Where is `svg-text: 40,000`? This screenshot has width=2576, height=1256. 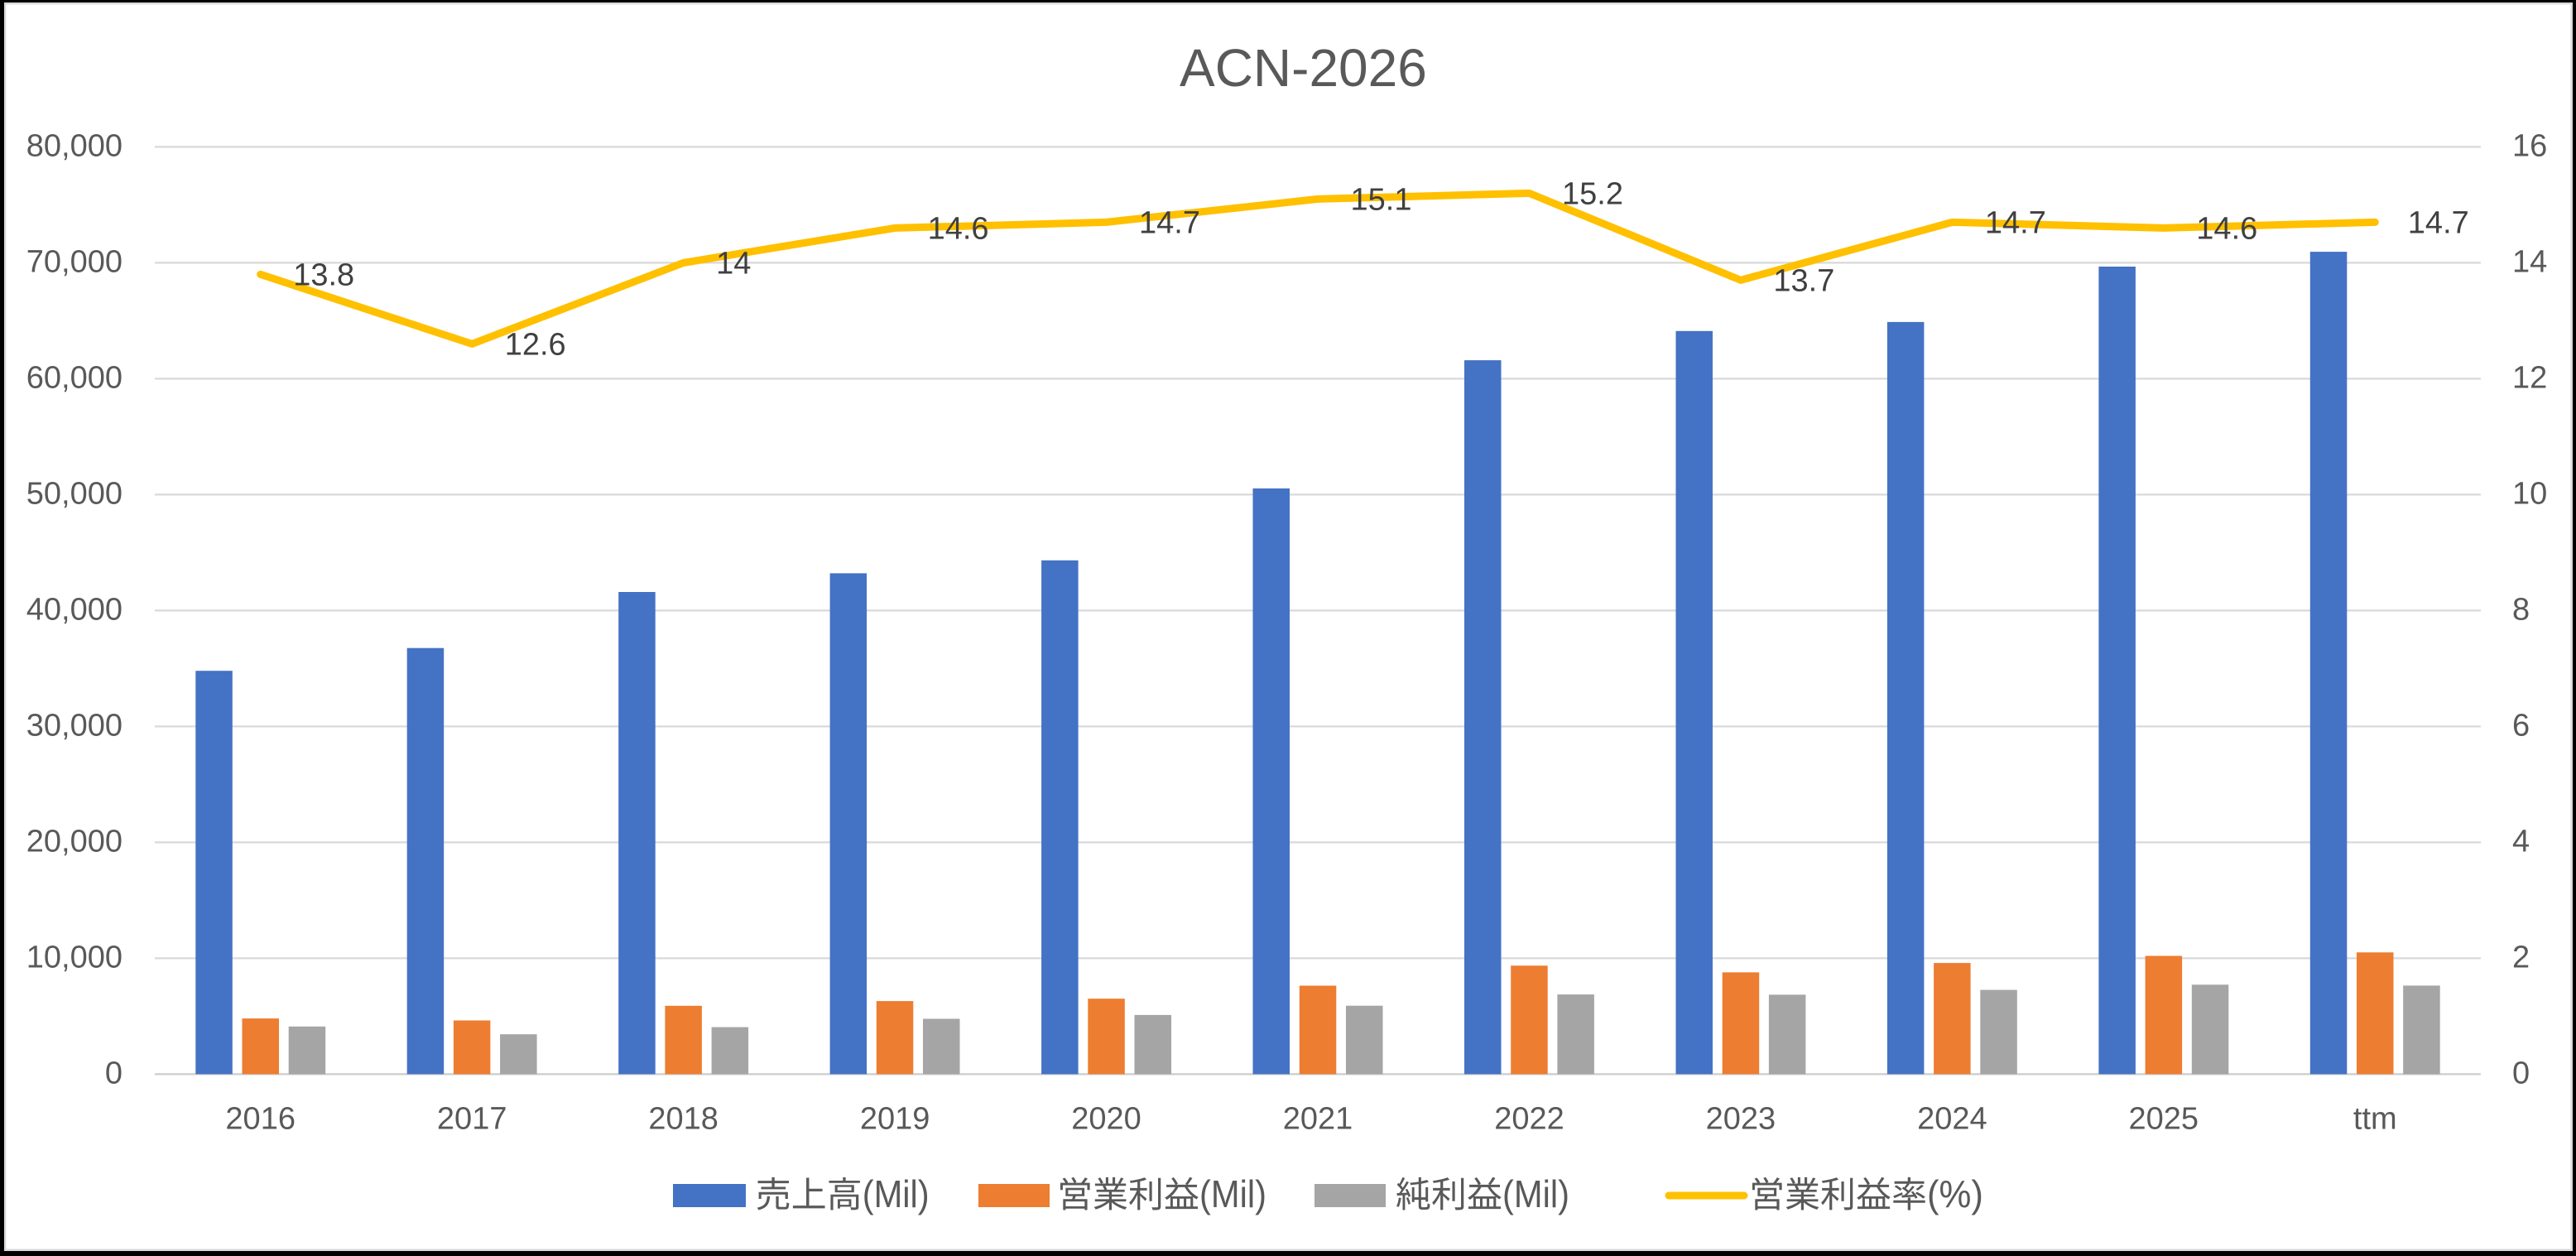
svg-text: 40,000 is located at coordinates (74, 609).